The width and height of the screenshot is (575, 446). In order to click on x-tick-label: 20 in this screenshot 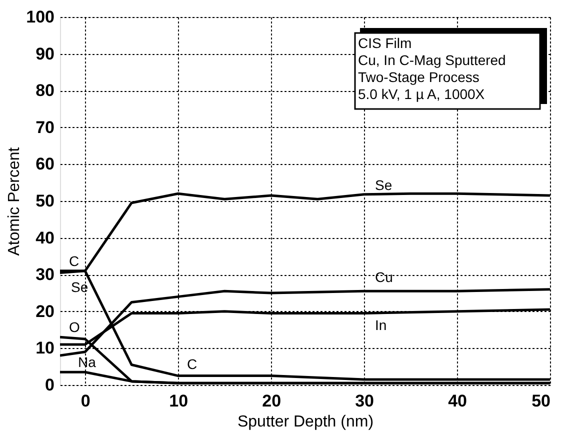, I will do `click(272, 401)`.